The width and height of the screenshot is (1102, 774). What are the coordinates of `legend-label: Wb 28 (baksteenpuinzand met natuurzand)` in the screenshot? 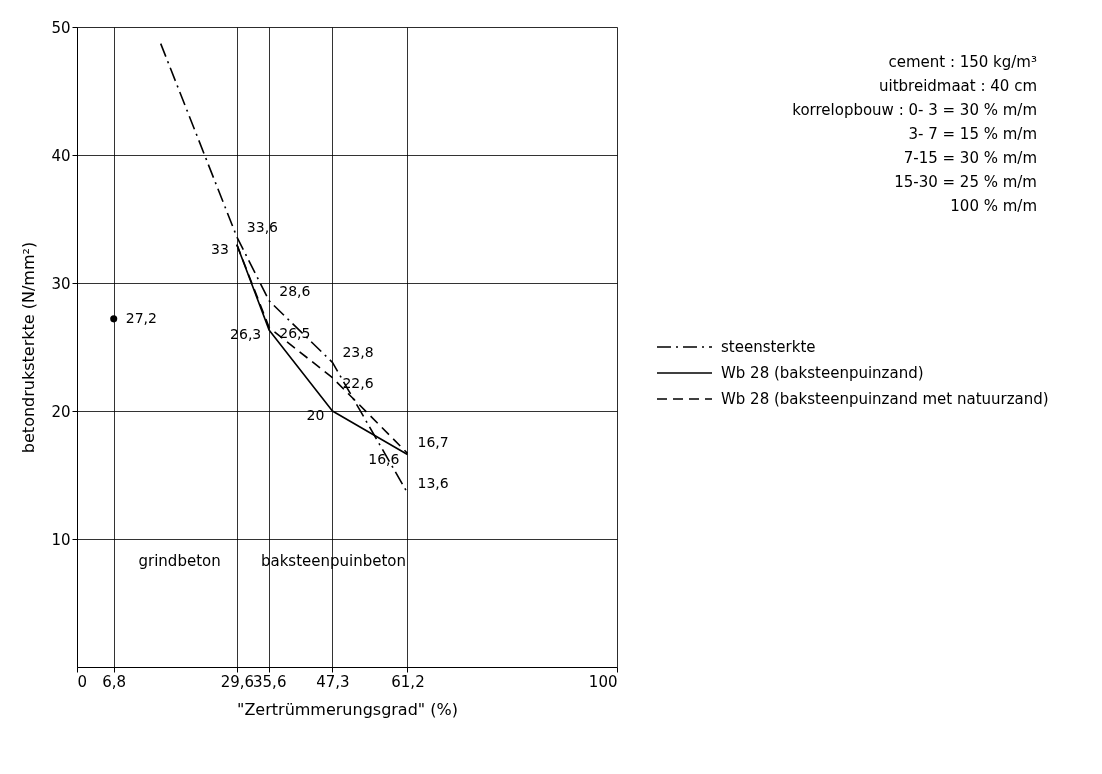 It's located at (885, 399).